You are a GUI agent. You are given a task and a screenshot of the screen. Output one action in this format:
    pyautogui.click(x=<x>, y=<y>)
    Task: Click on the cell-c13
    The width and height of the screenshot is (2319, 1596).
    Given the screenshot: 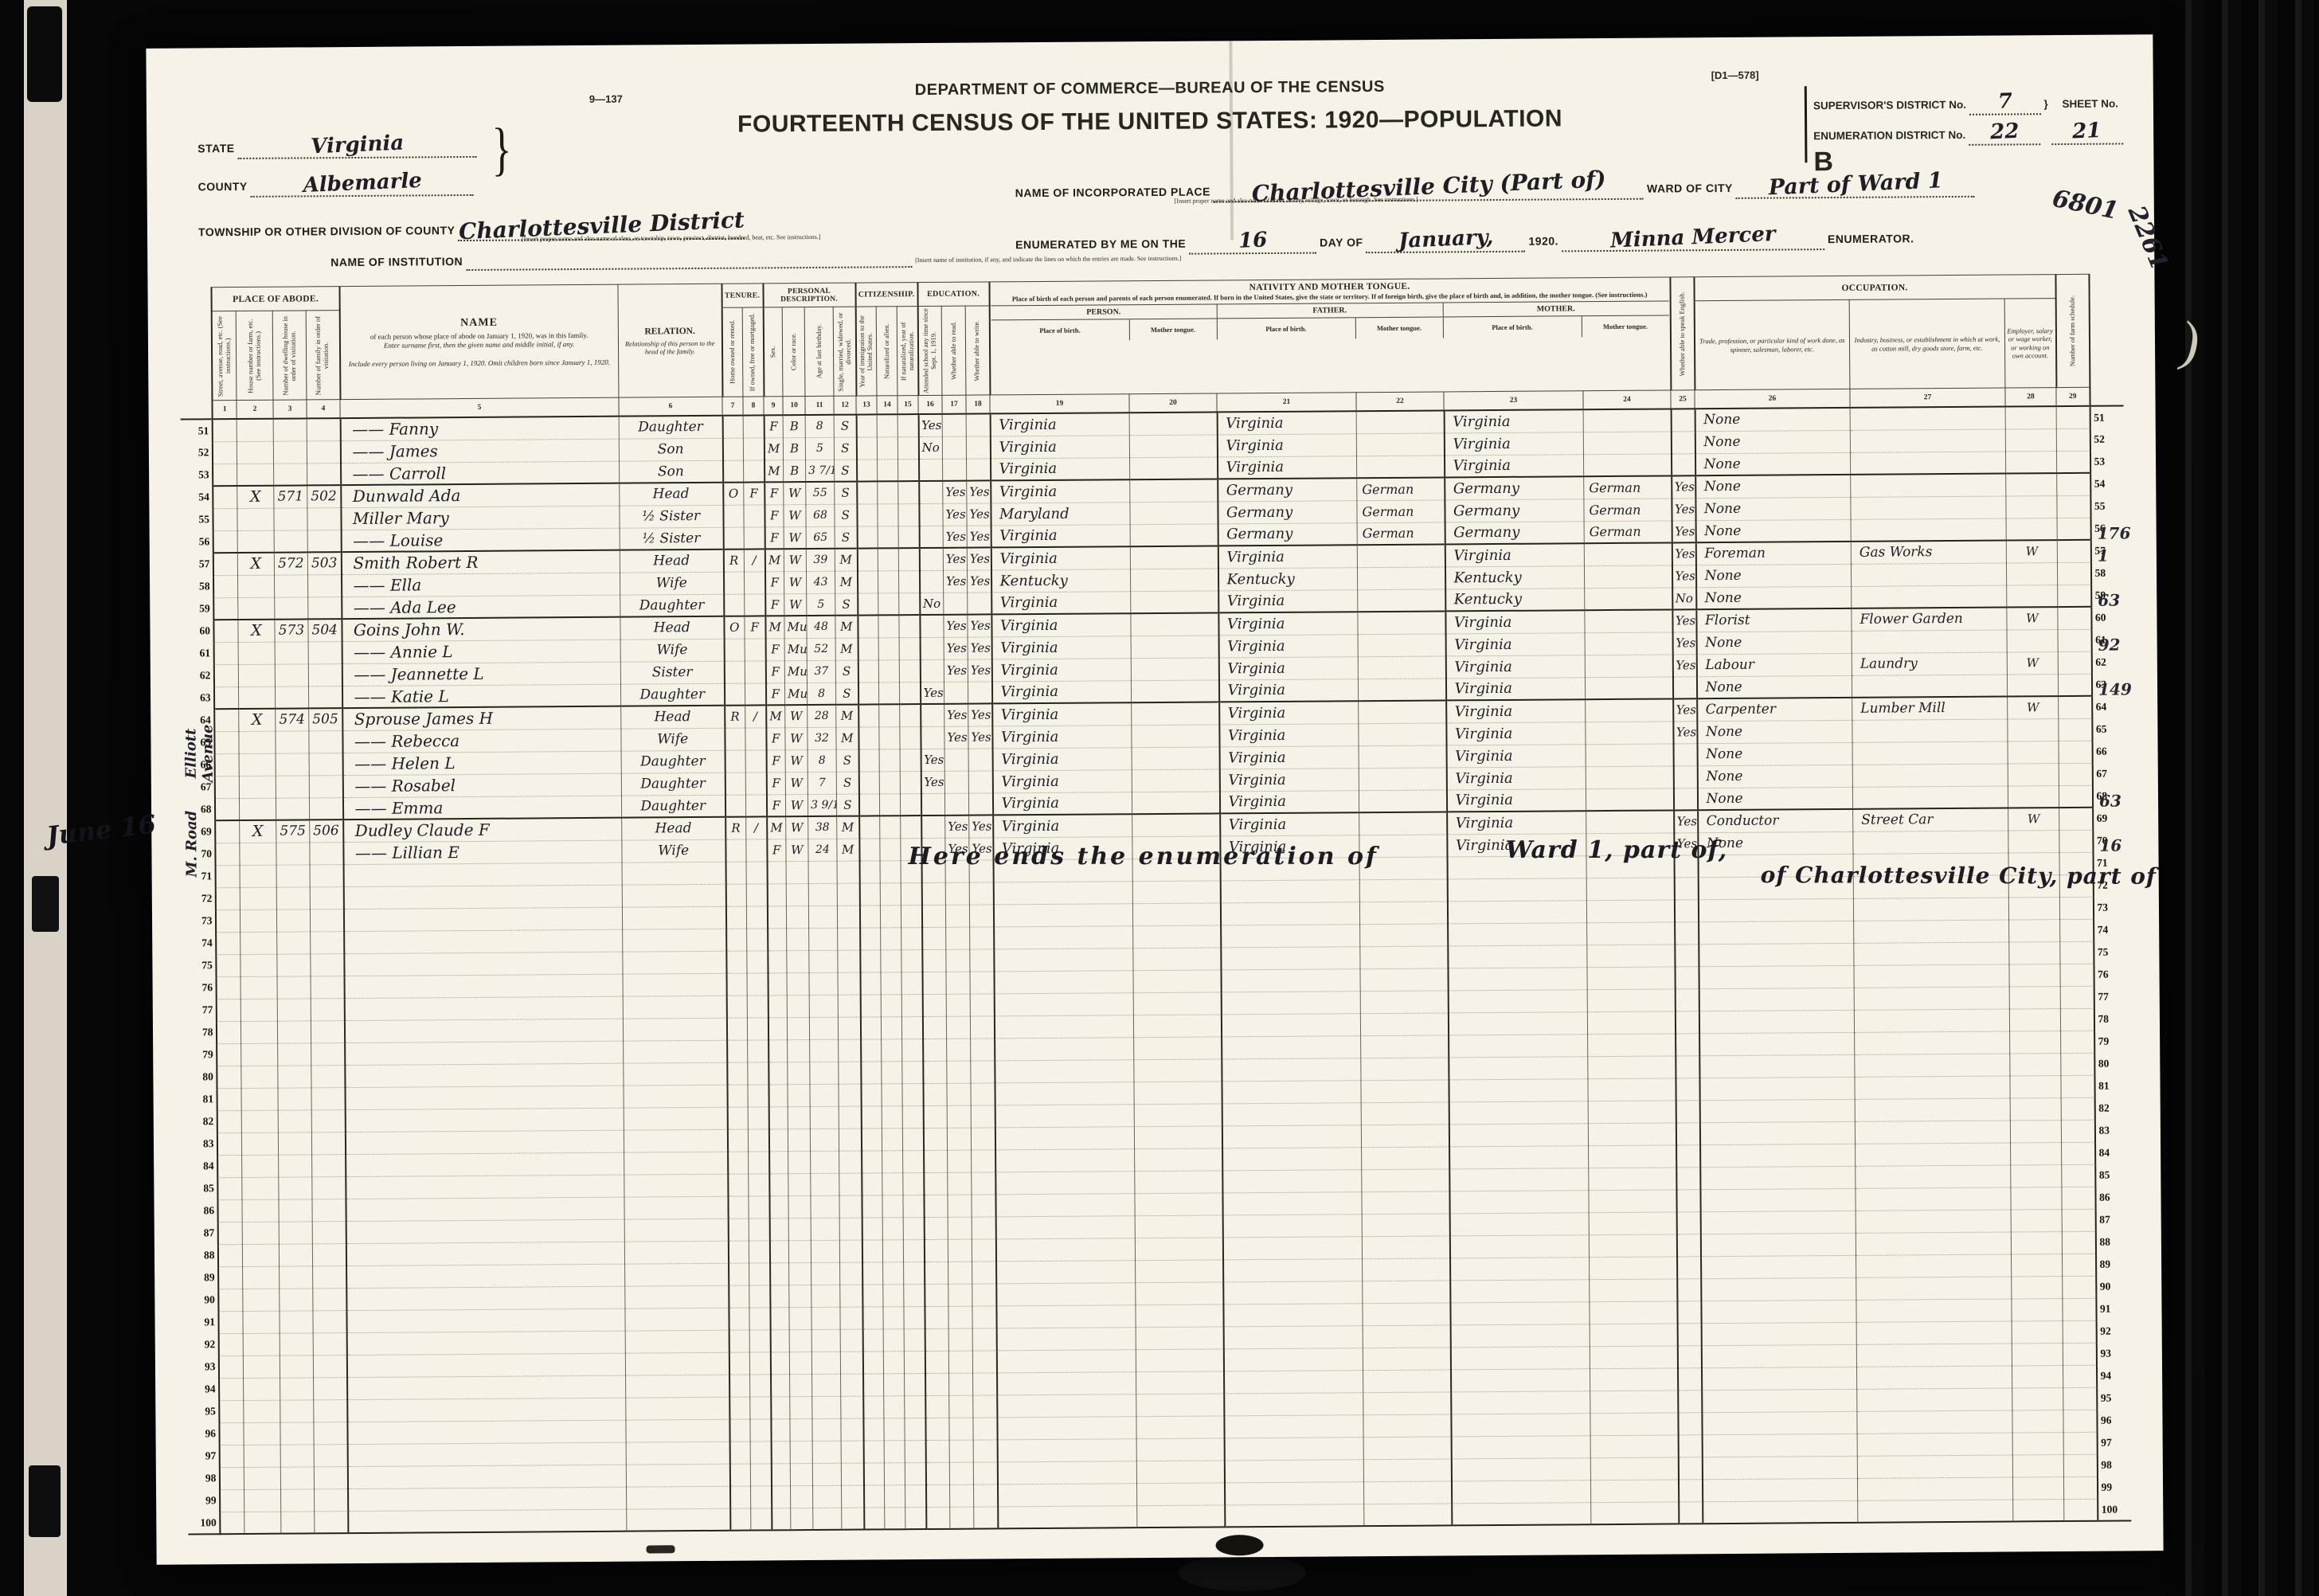 What is the action you would take?
    pyautogui.click(x=869, y=760)
    